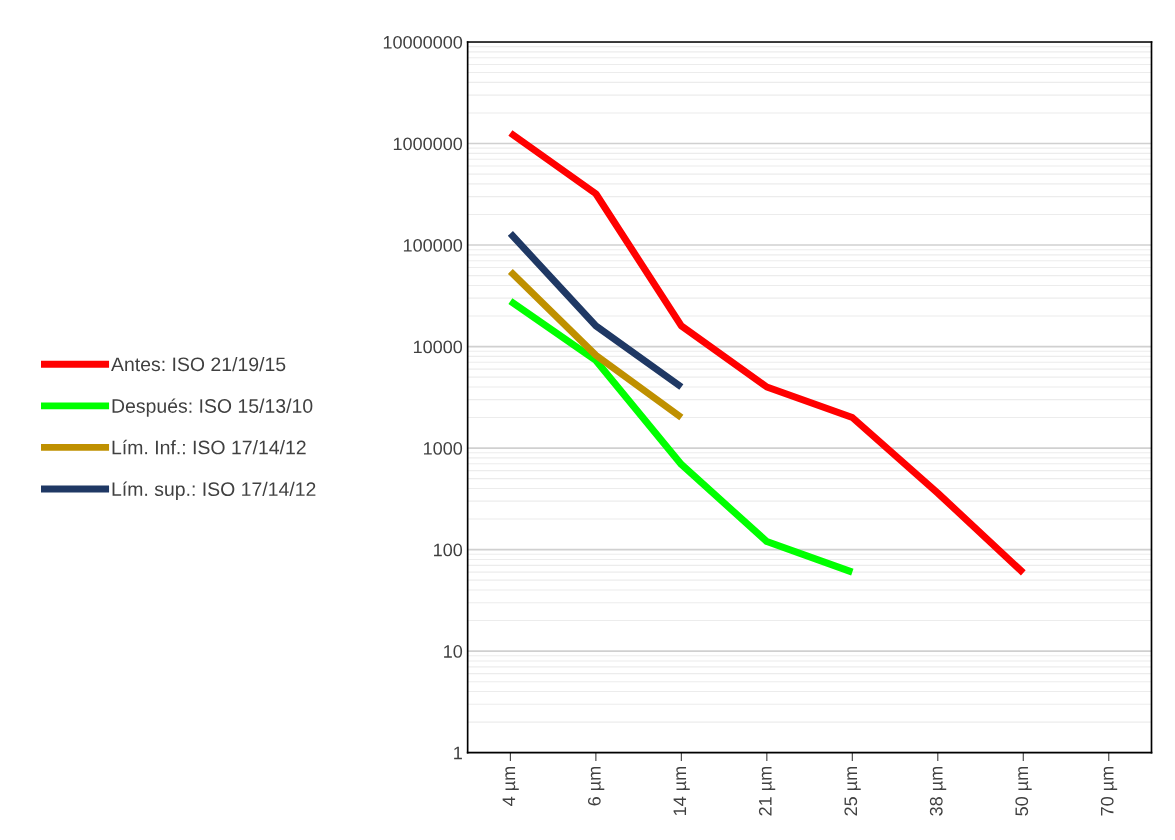  Describe the element at coordinates (214, 490) in the screenshot. I see `legend-label: Lím. sup.: ISO 17/14/12` at that location.